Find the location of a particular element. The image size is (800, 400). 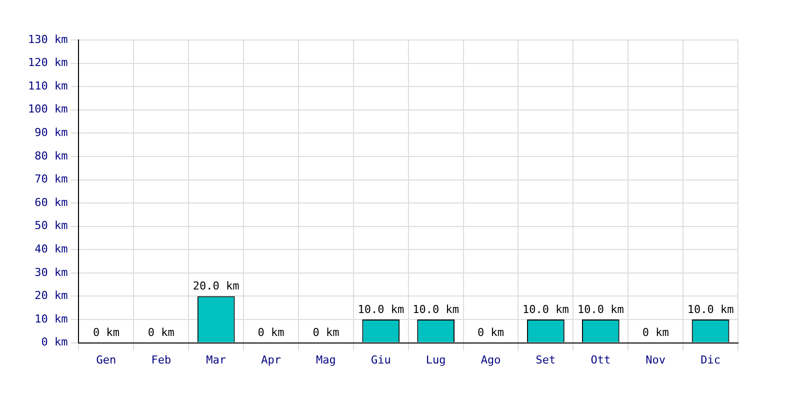

y-tick-label: 100 km is located at coordinates (48, 109).